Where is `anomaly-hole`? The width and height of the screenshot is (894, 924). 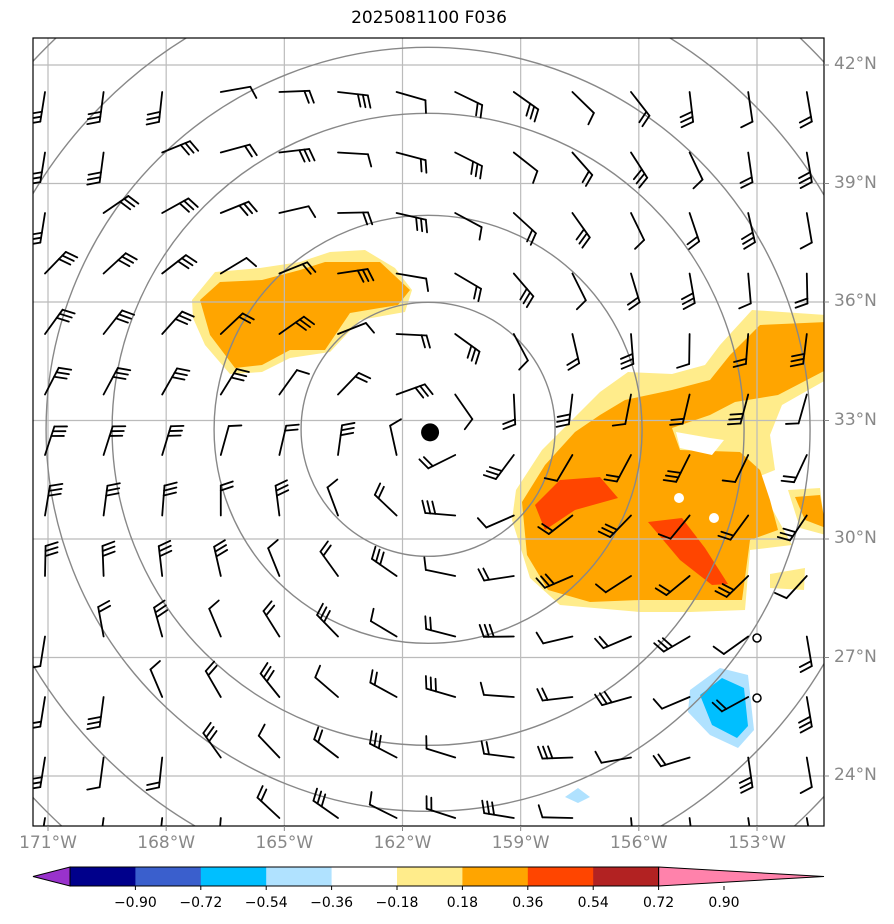 anomaly-hole is located at coordinates (700, 443).